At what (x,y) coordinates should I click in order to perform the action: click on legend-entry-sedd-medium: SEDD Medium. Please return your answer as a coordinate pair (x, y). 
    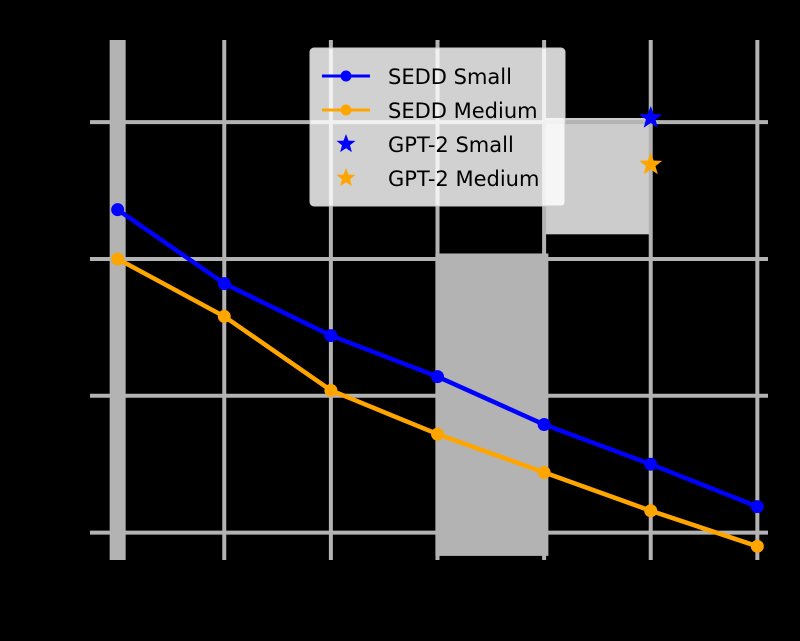
    Looking at the image, I should click on (430, 111).